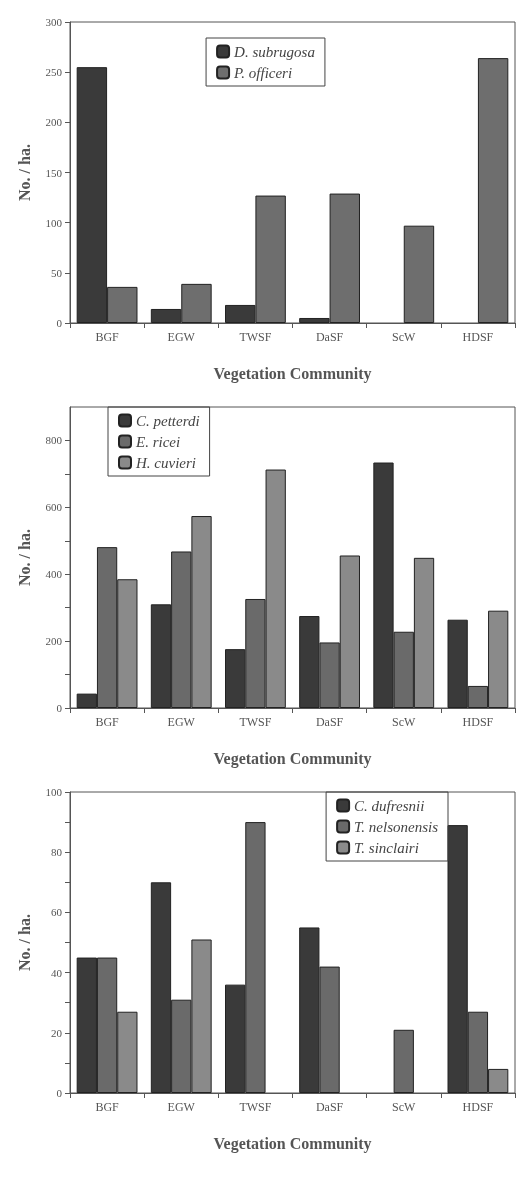 This screenshot has width=531, height=1190. Describe the element at coordinates (54, 574) in the screenshot. I see `y-tick-label: 400` at that location.